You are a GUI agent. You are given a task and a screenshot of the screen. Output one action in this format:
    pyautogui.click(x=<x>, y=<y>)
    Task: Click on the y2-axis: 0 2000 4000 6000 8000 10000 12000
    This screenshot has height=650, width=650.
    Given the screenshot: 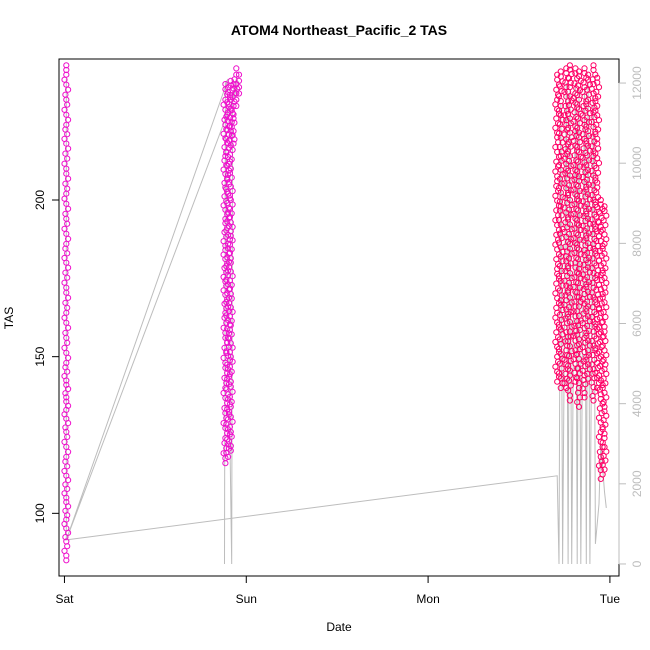 What is the action you would take?
    pyautogui.click(x=631, y=316)
    